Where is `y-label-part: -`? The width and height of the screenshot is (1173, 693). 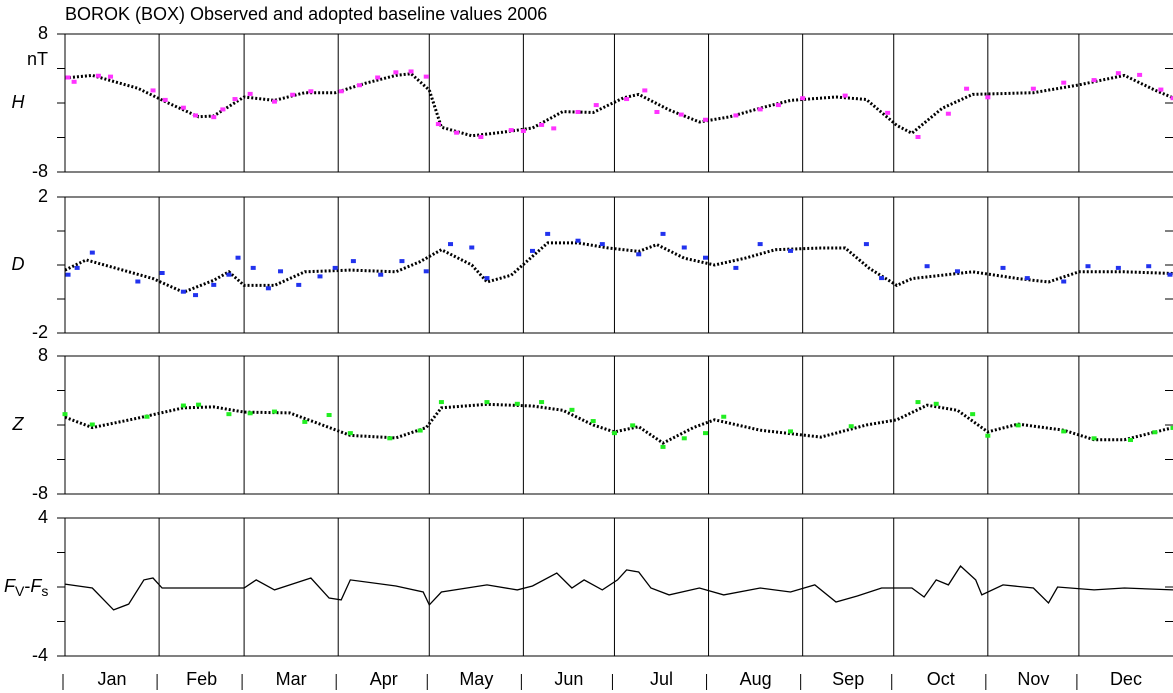 y-label-part: - is located at coordinates (27, 586).